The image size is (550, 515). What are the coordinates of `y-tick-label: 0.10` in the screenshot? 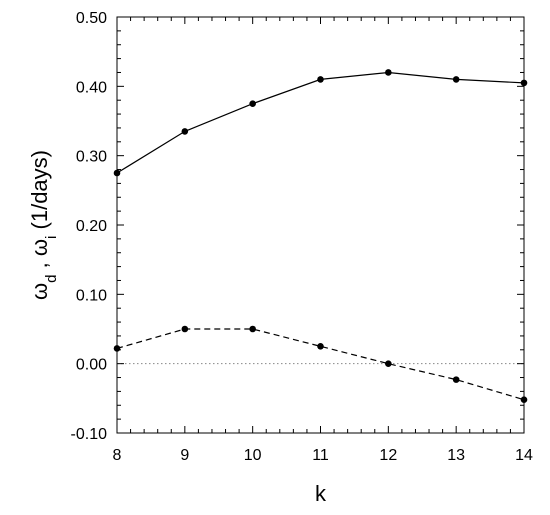 It's located at (91, 295).